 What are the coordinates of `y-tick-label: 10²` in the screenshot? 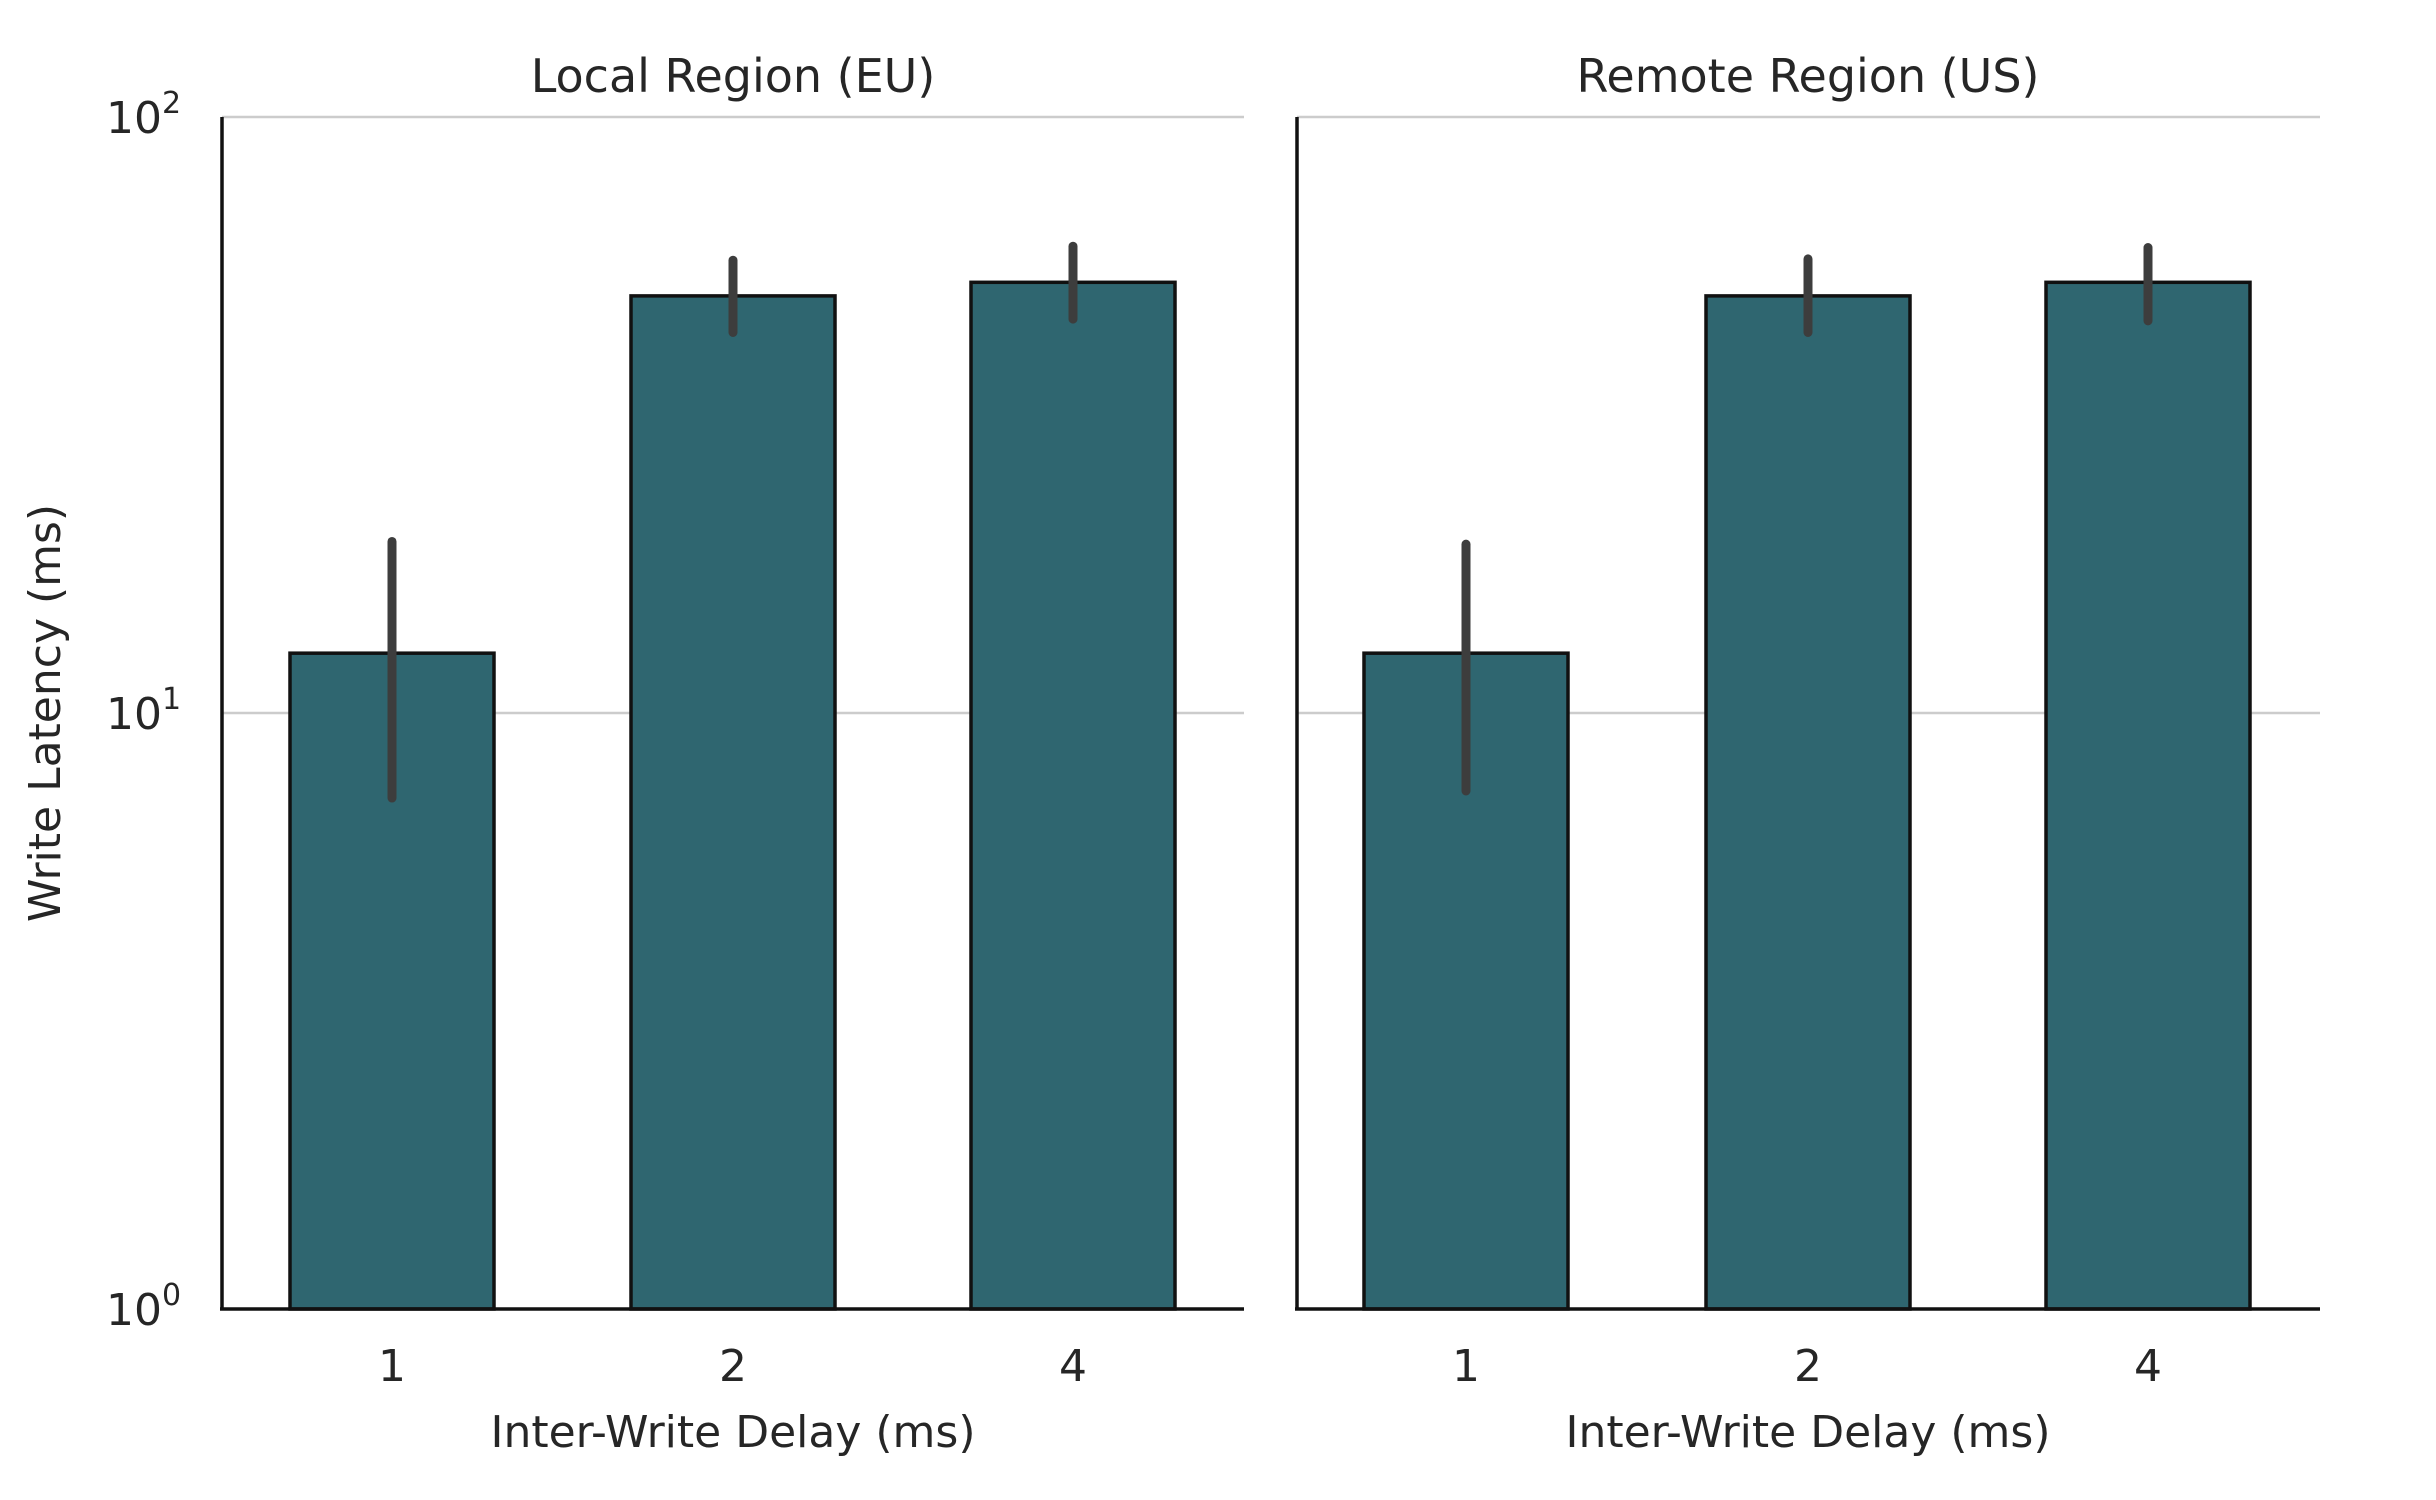 It's located at (143, 115).